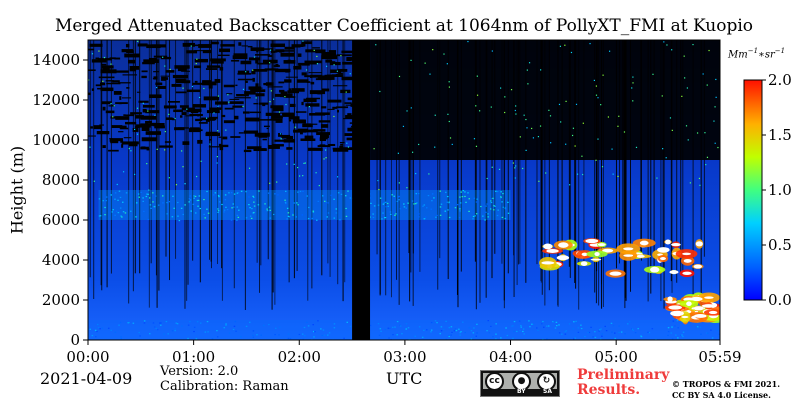  What do you see at coordinates (56, 140) in the screenshot?
I see `y-tick-label: 10000` at bounding box center [56, 140].